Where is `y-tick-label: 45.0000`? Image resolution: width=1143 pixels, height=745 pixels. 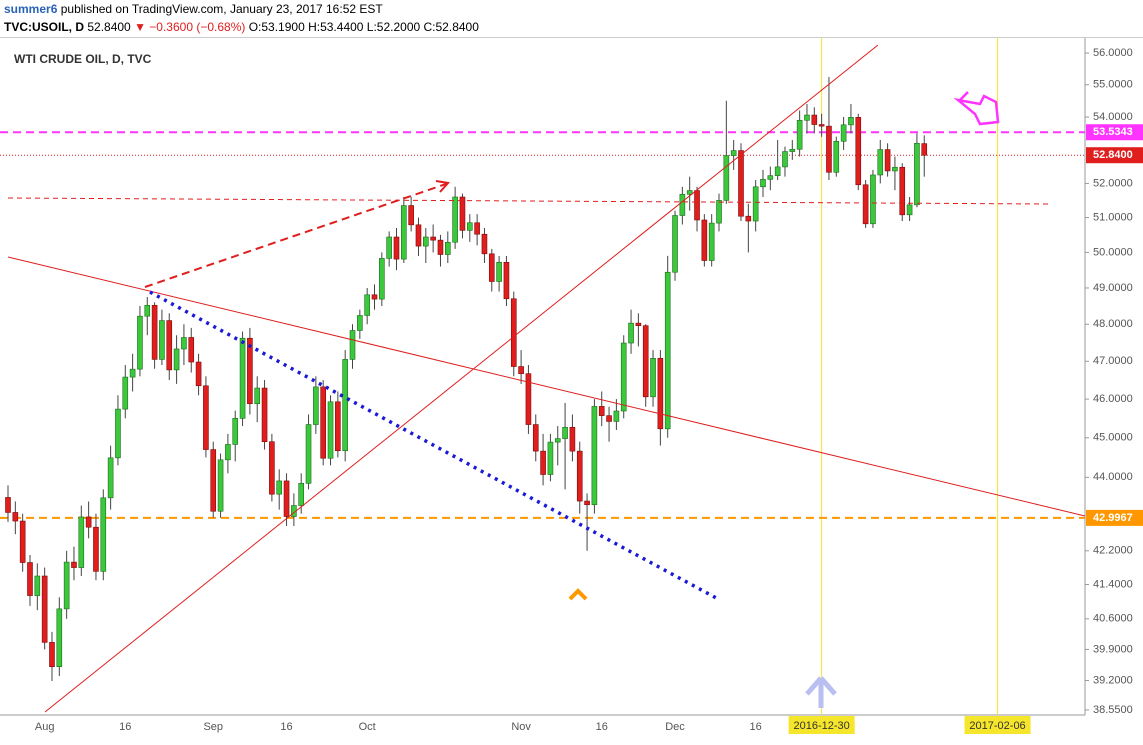 y-tick-label: 45.0000 is located at coordinates (1113, 438).